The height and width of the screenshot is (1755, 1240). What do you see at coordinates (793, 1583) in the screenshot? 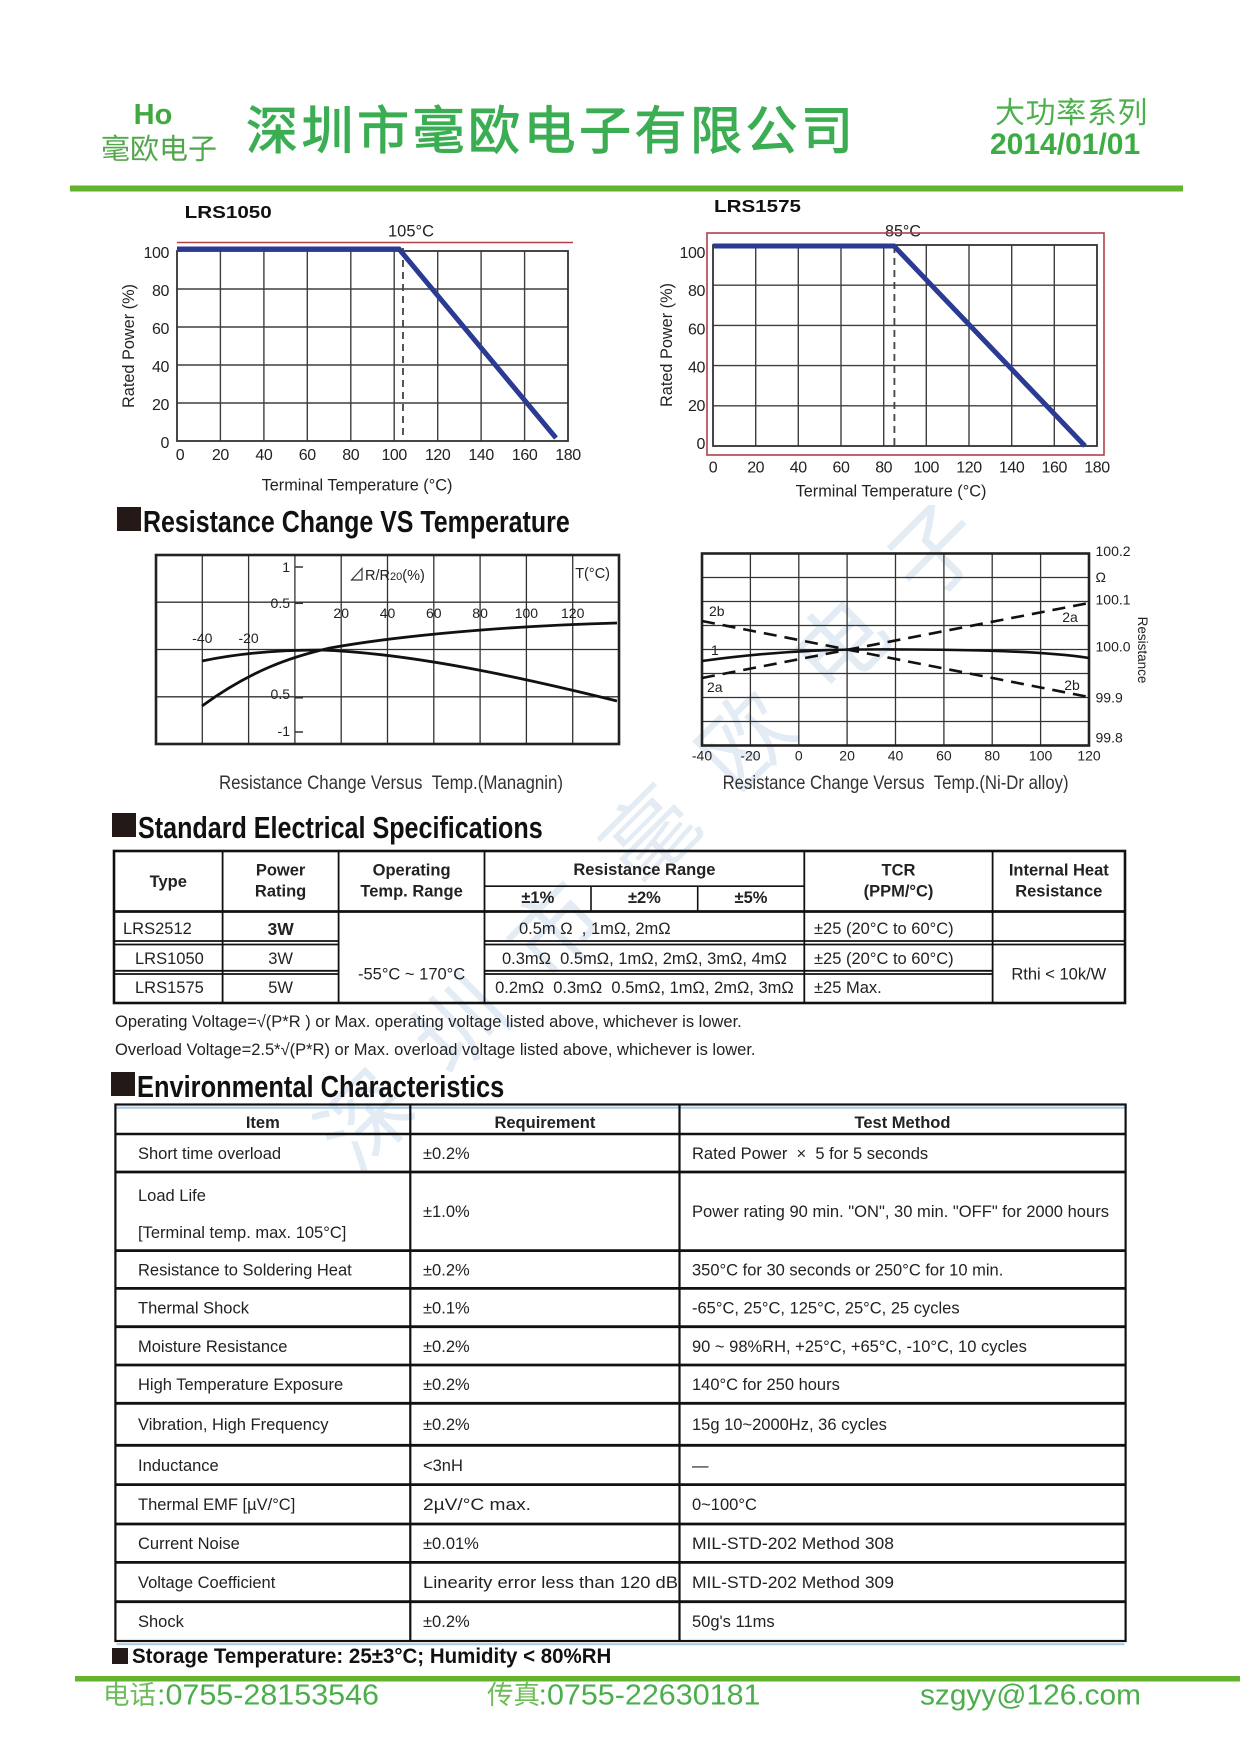
I see `svg-text: MIL-STD-202 Method 309` at bounding box center [793, 1583].